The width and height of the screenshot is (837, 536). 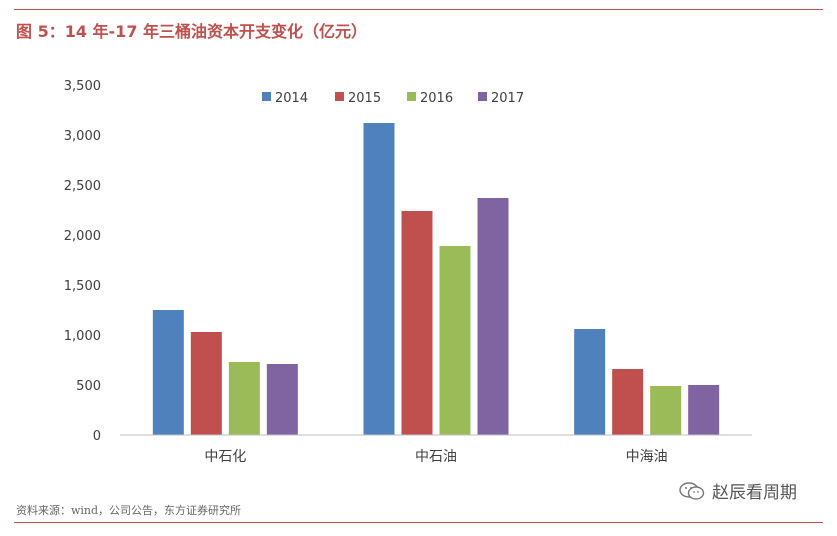 I want to click on y-tick-label: 1,000, so click(x=82, y=336).